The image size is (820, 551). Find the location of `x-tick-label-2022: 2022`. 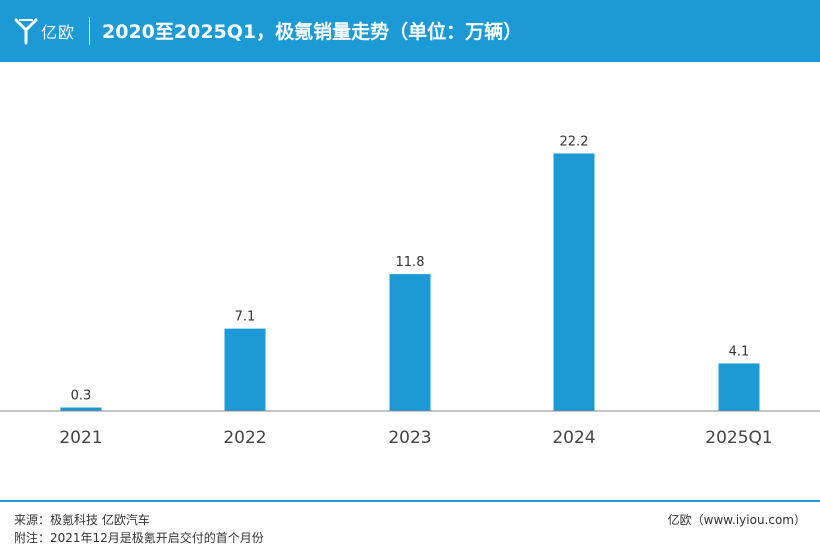

x-tick-label-2022: 2022 is located at coordinates (244, 438).